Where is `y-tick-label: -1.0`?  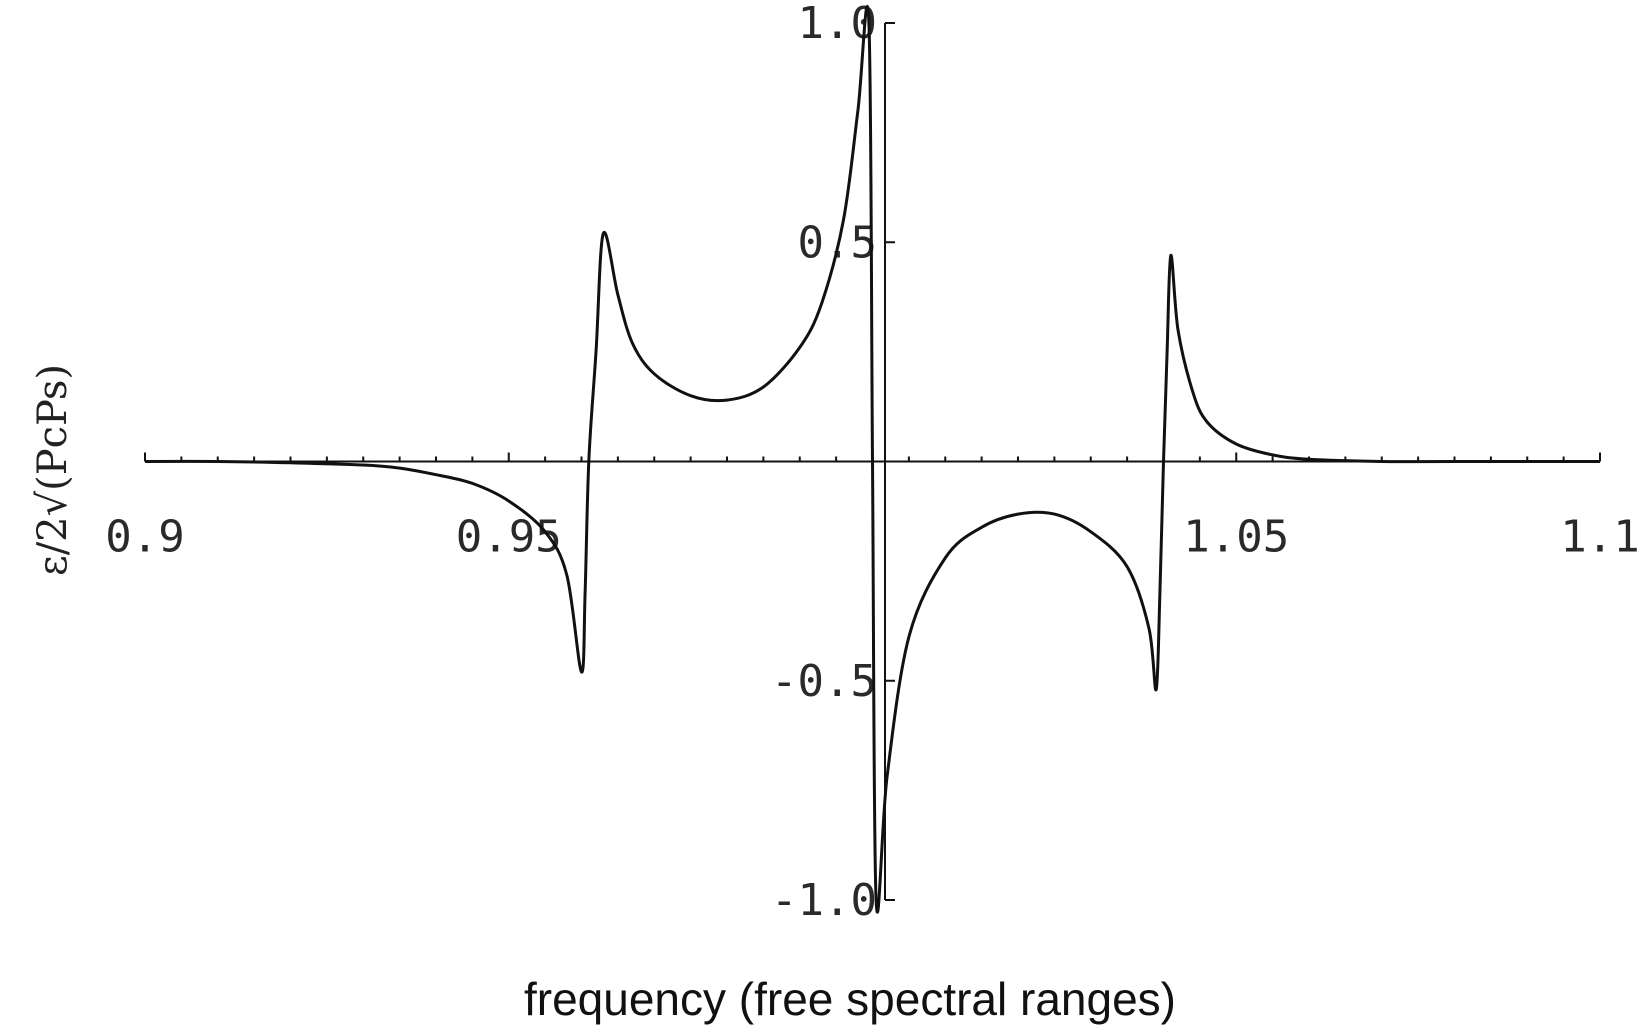 y-tick-label: -1.0 is located at coordinates (824, 900).